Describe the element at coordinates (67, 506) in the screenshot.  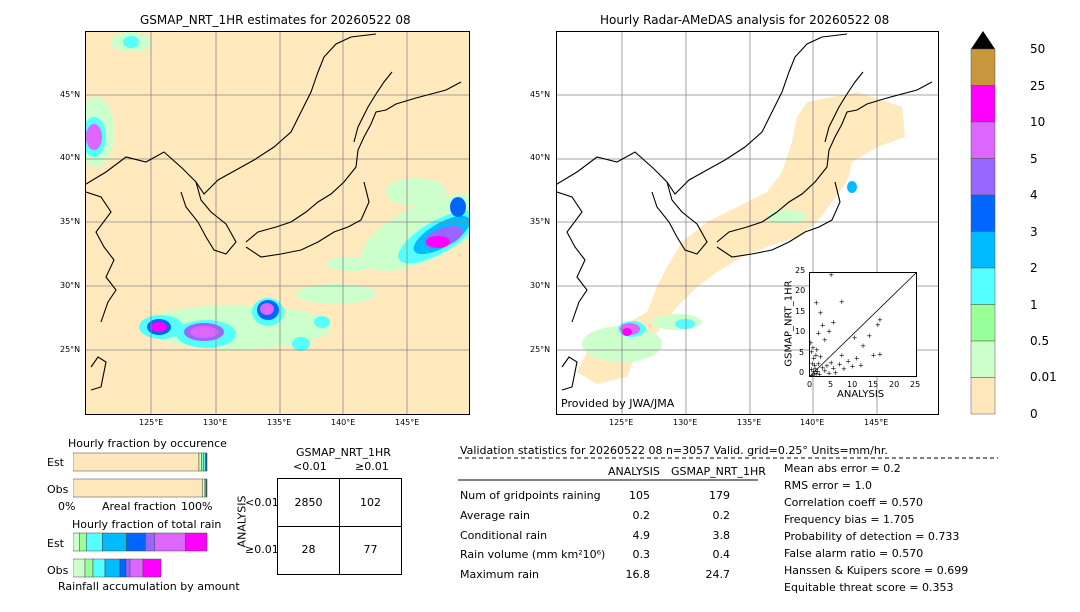
I see `occurrence-xmin: 0%` at that location.